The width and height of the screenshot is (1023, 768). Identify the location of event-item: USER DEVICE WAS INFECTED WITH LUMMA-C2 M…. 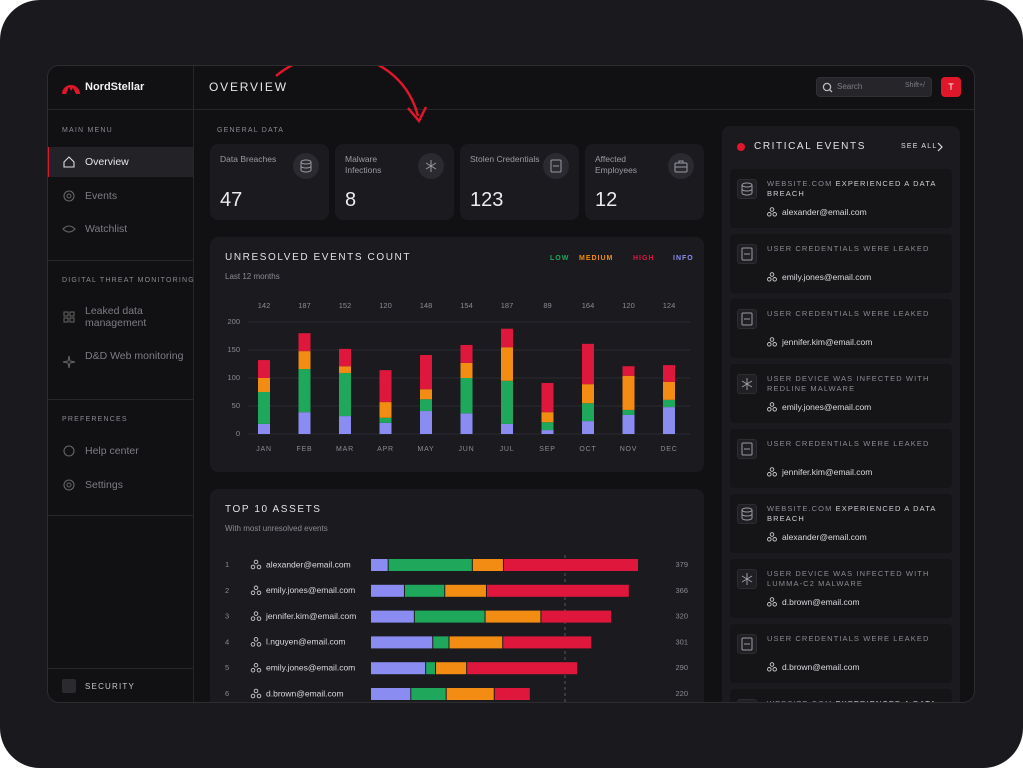
(841, 588).